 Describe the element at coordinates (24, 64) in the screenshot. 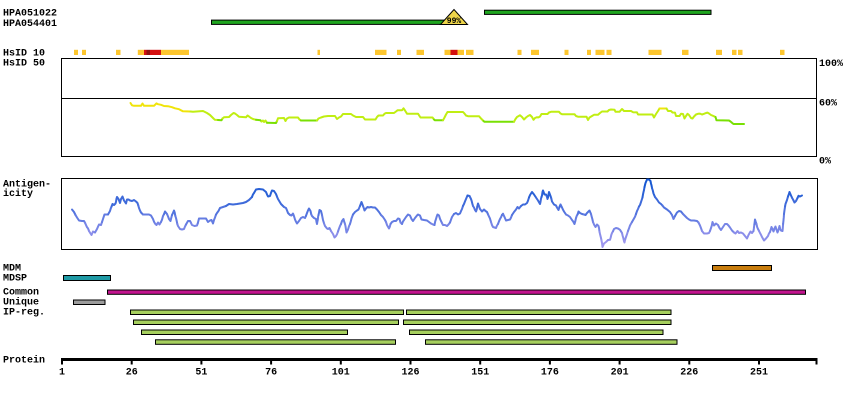

I see `svg-text: HsID 50` at that location.